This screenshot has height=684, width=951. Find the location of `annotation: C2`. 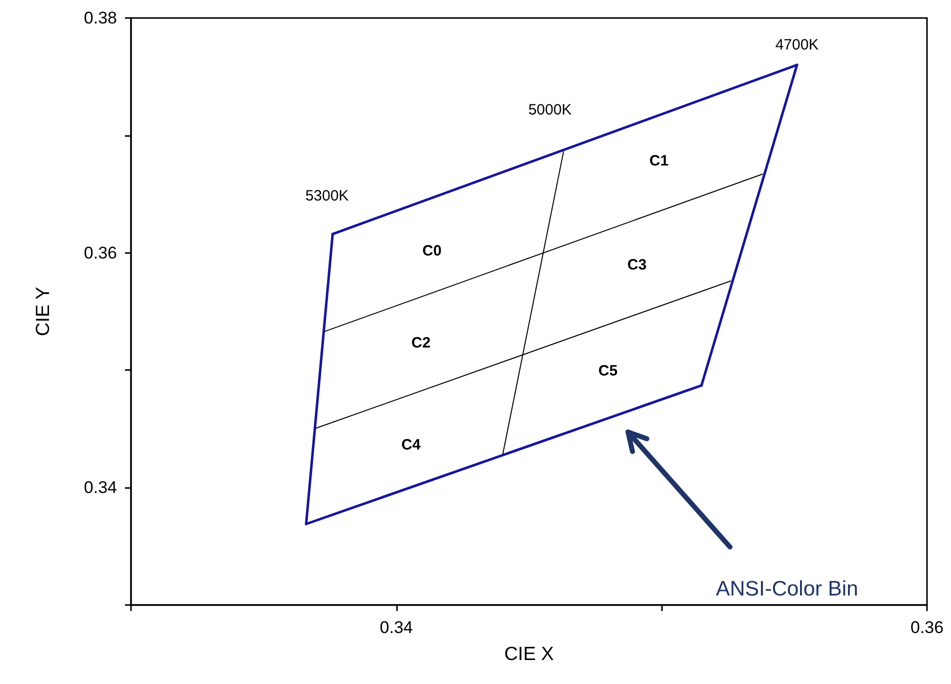

annotation: C2 is located at coordinates (421, 343).